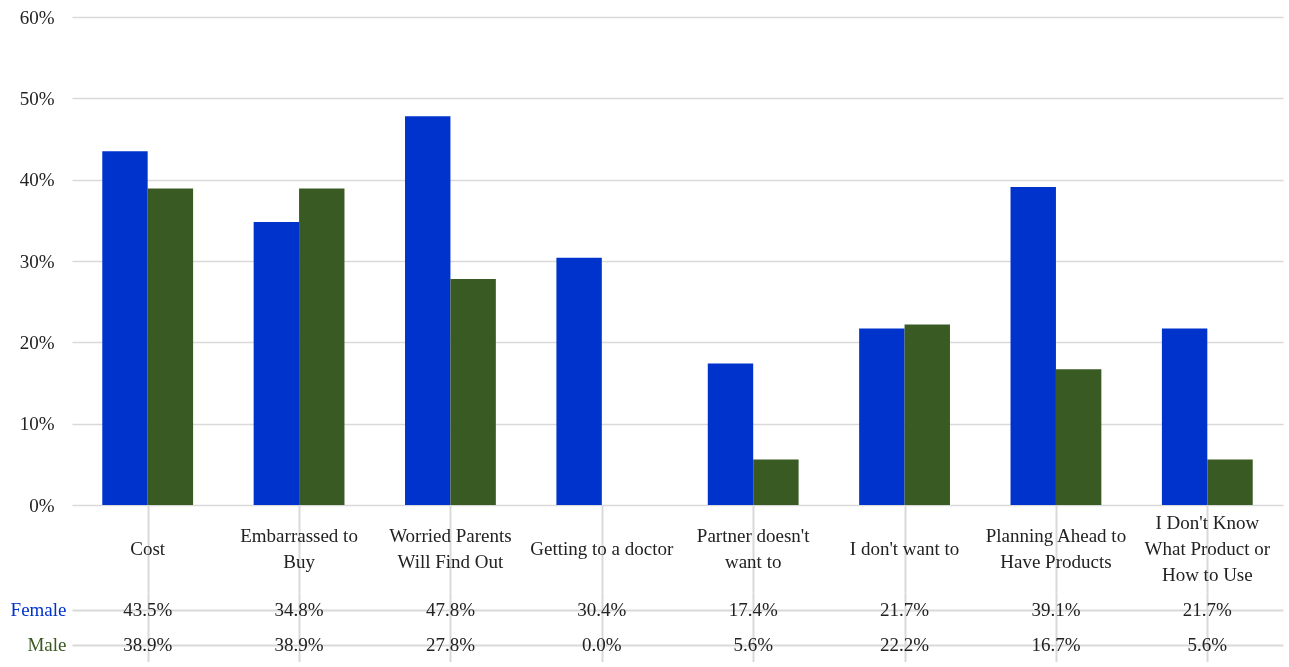  What do you see at coordinates (299, 609) in the screenshot?
I see `data-label: 34.8%` at bounding box center [299, 609].